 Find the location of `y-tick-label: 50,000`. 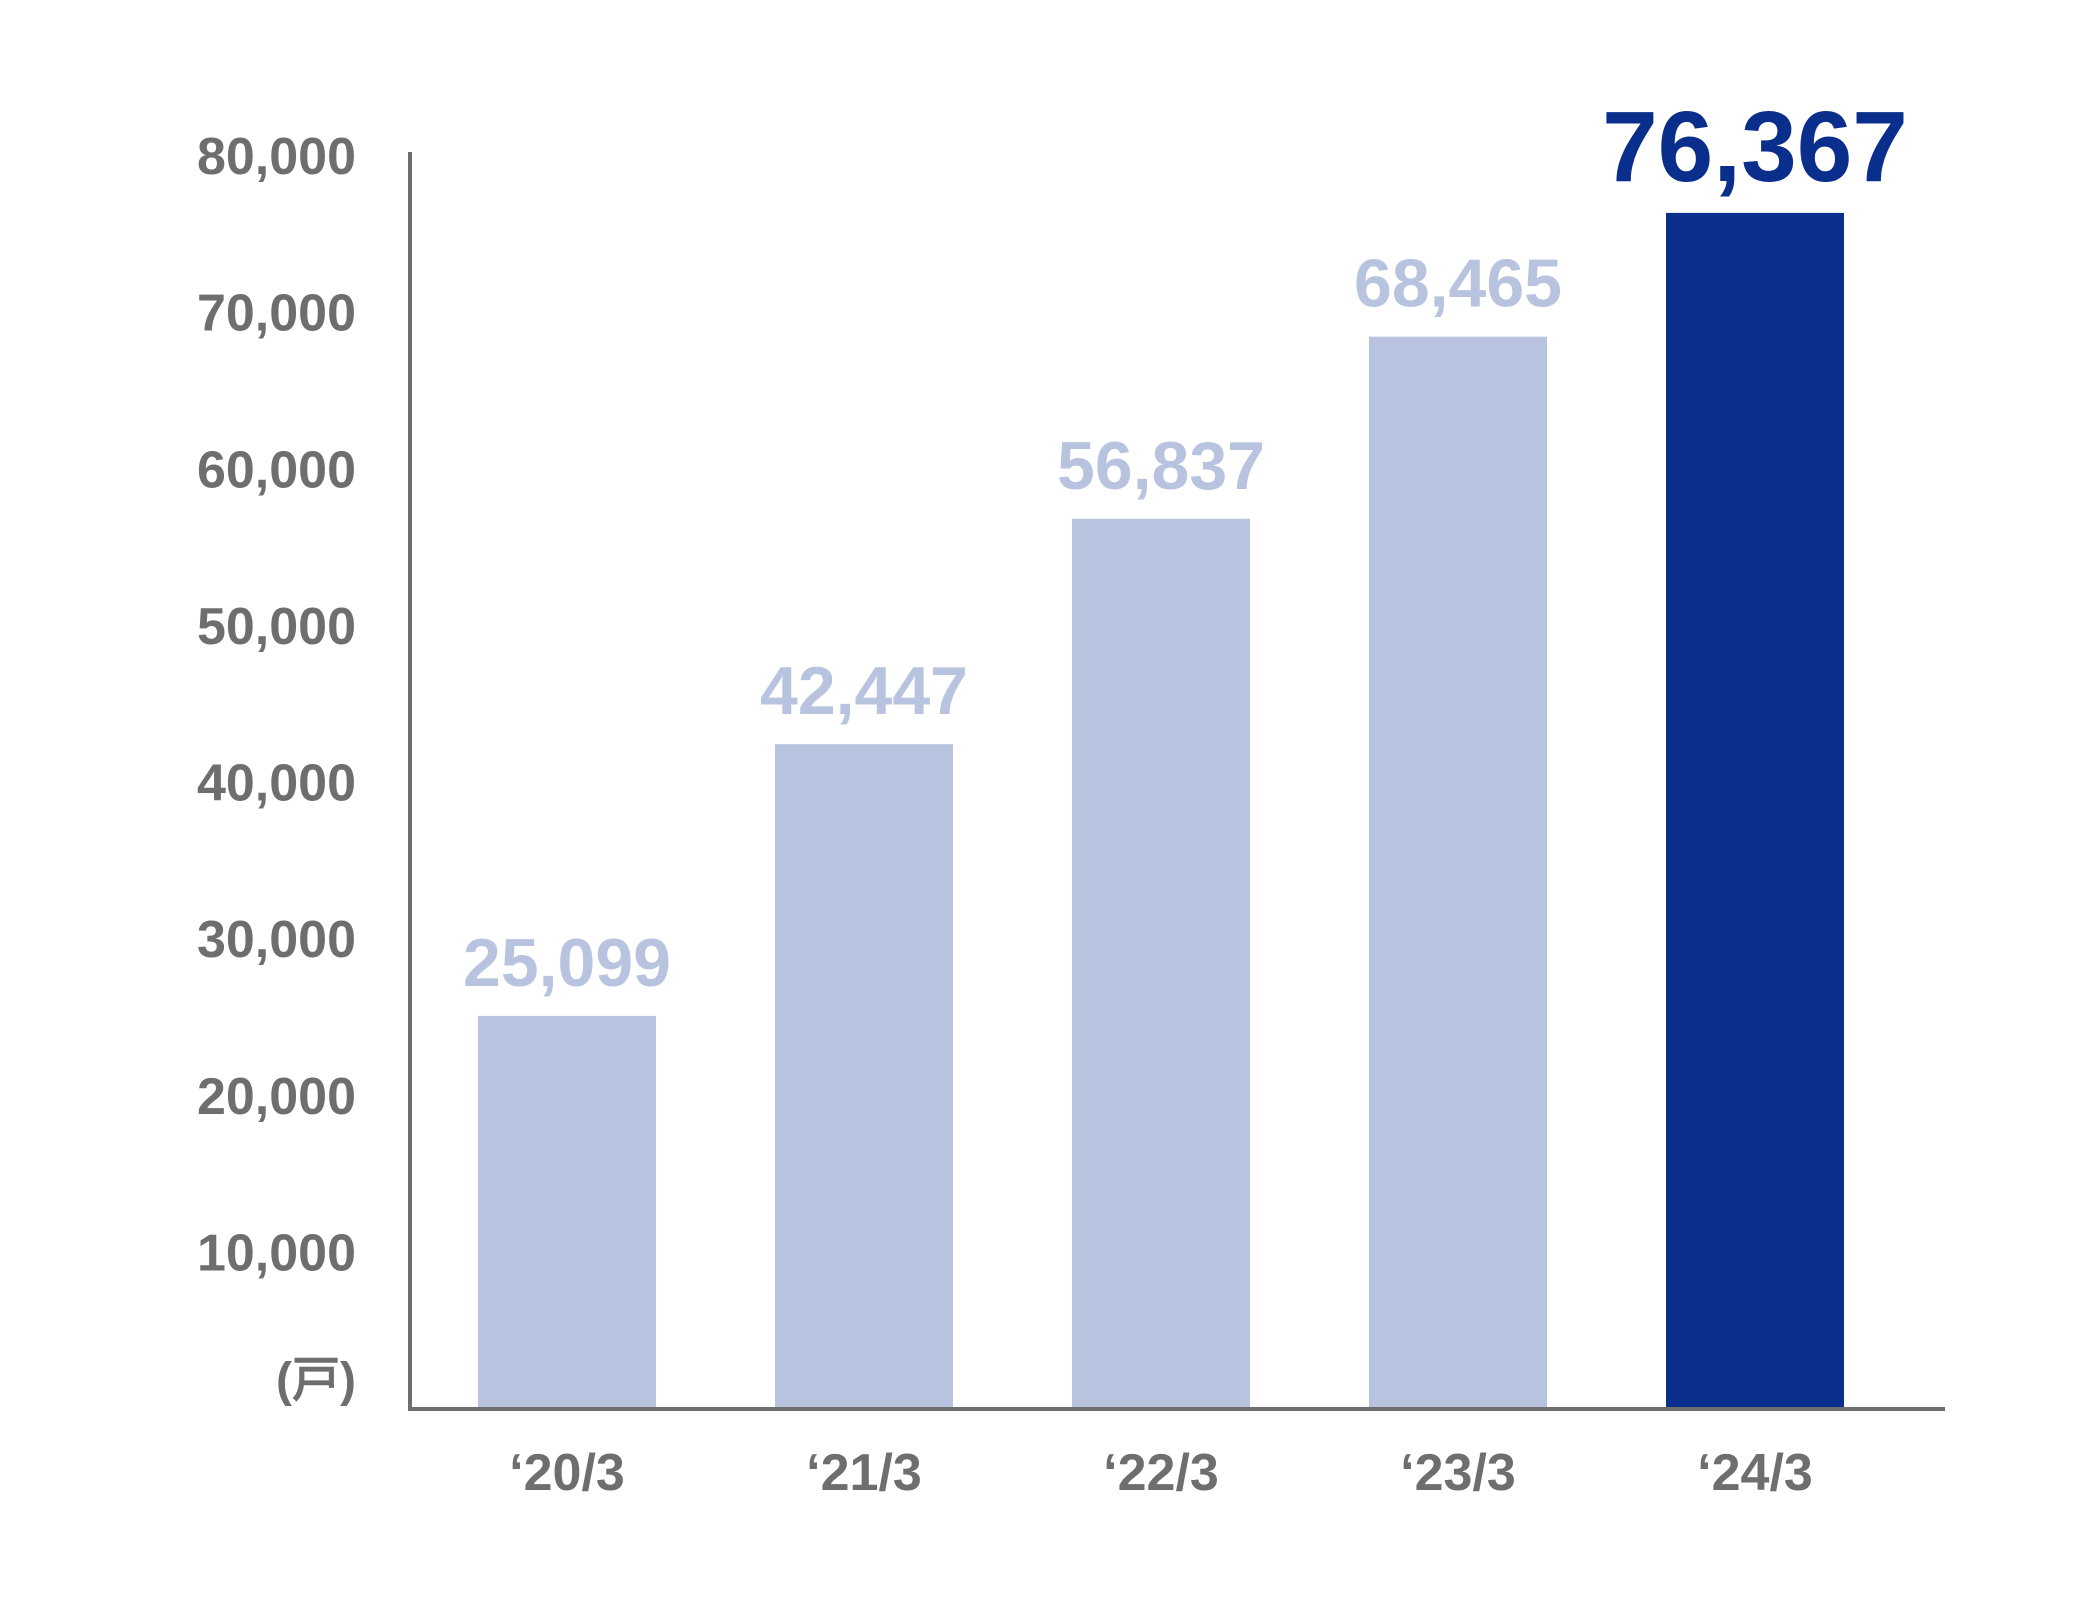

y-tick-label: 50,000 is located at coordinates (276, 627).